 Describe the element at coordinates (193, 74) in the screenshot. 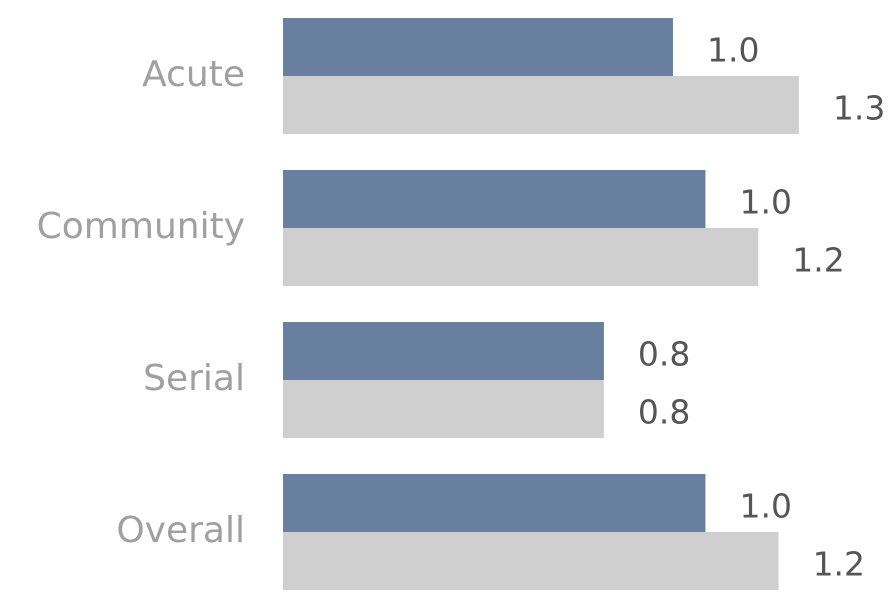

I see `category-label: Acute` at that location.